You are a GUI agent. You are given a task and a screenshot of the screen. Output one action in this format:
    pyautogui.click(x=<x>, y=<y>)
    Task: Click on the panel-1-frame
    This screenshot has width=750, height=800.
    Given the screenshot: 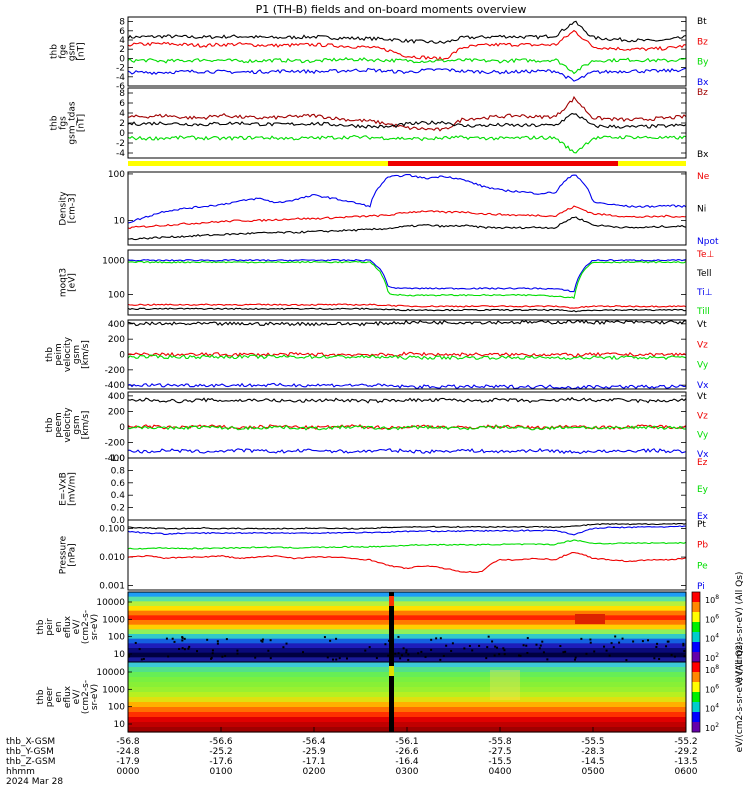 What is the action you would take?
    pyautogui.click(x=407, y=51)
    